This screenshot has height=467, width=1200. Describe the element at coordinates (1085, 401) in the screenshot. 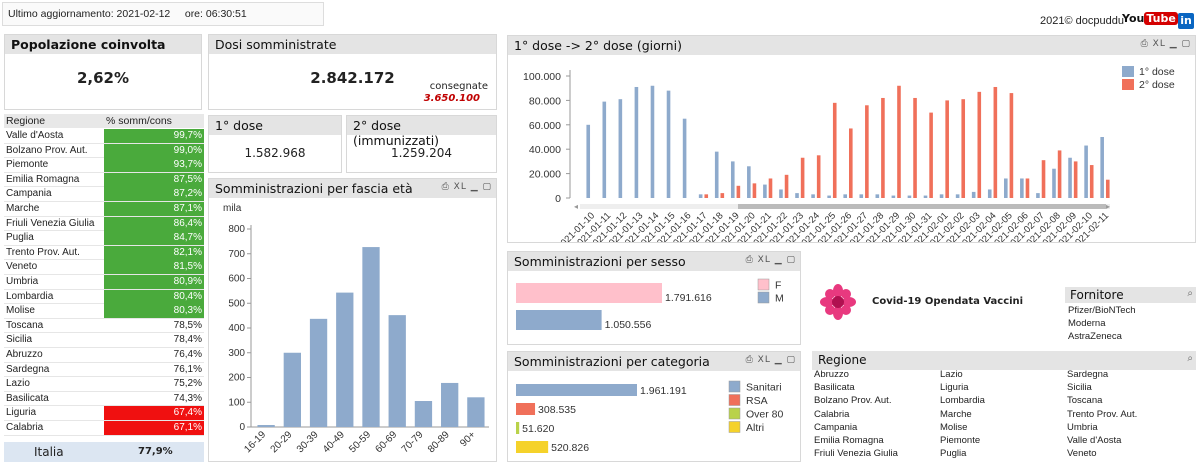

I see `list-item: Toscana` at that location.